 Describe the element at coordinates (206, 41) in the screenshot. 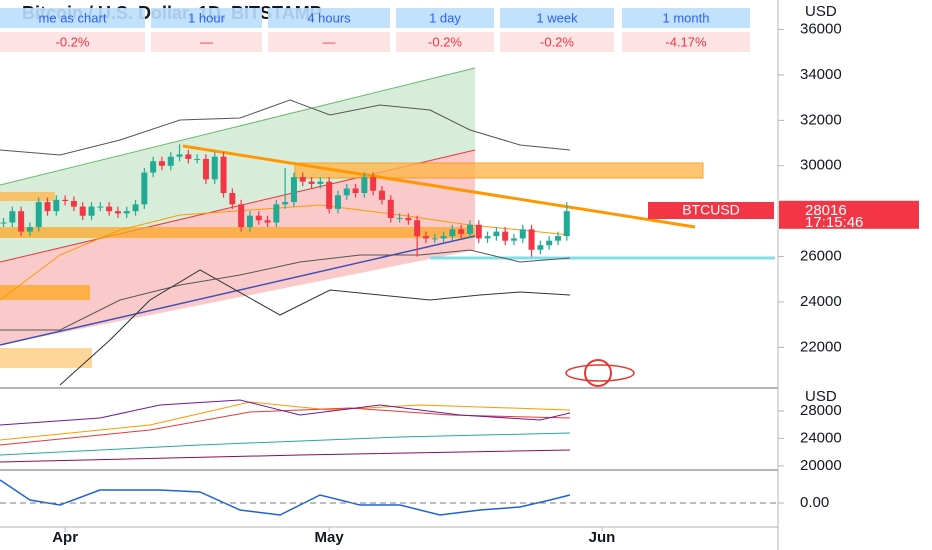

I see `change-label: —` at that location.